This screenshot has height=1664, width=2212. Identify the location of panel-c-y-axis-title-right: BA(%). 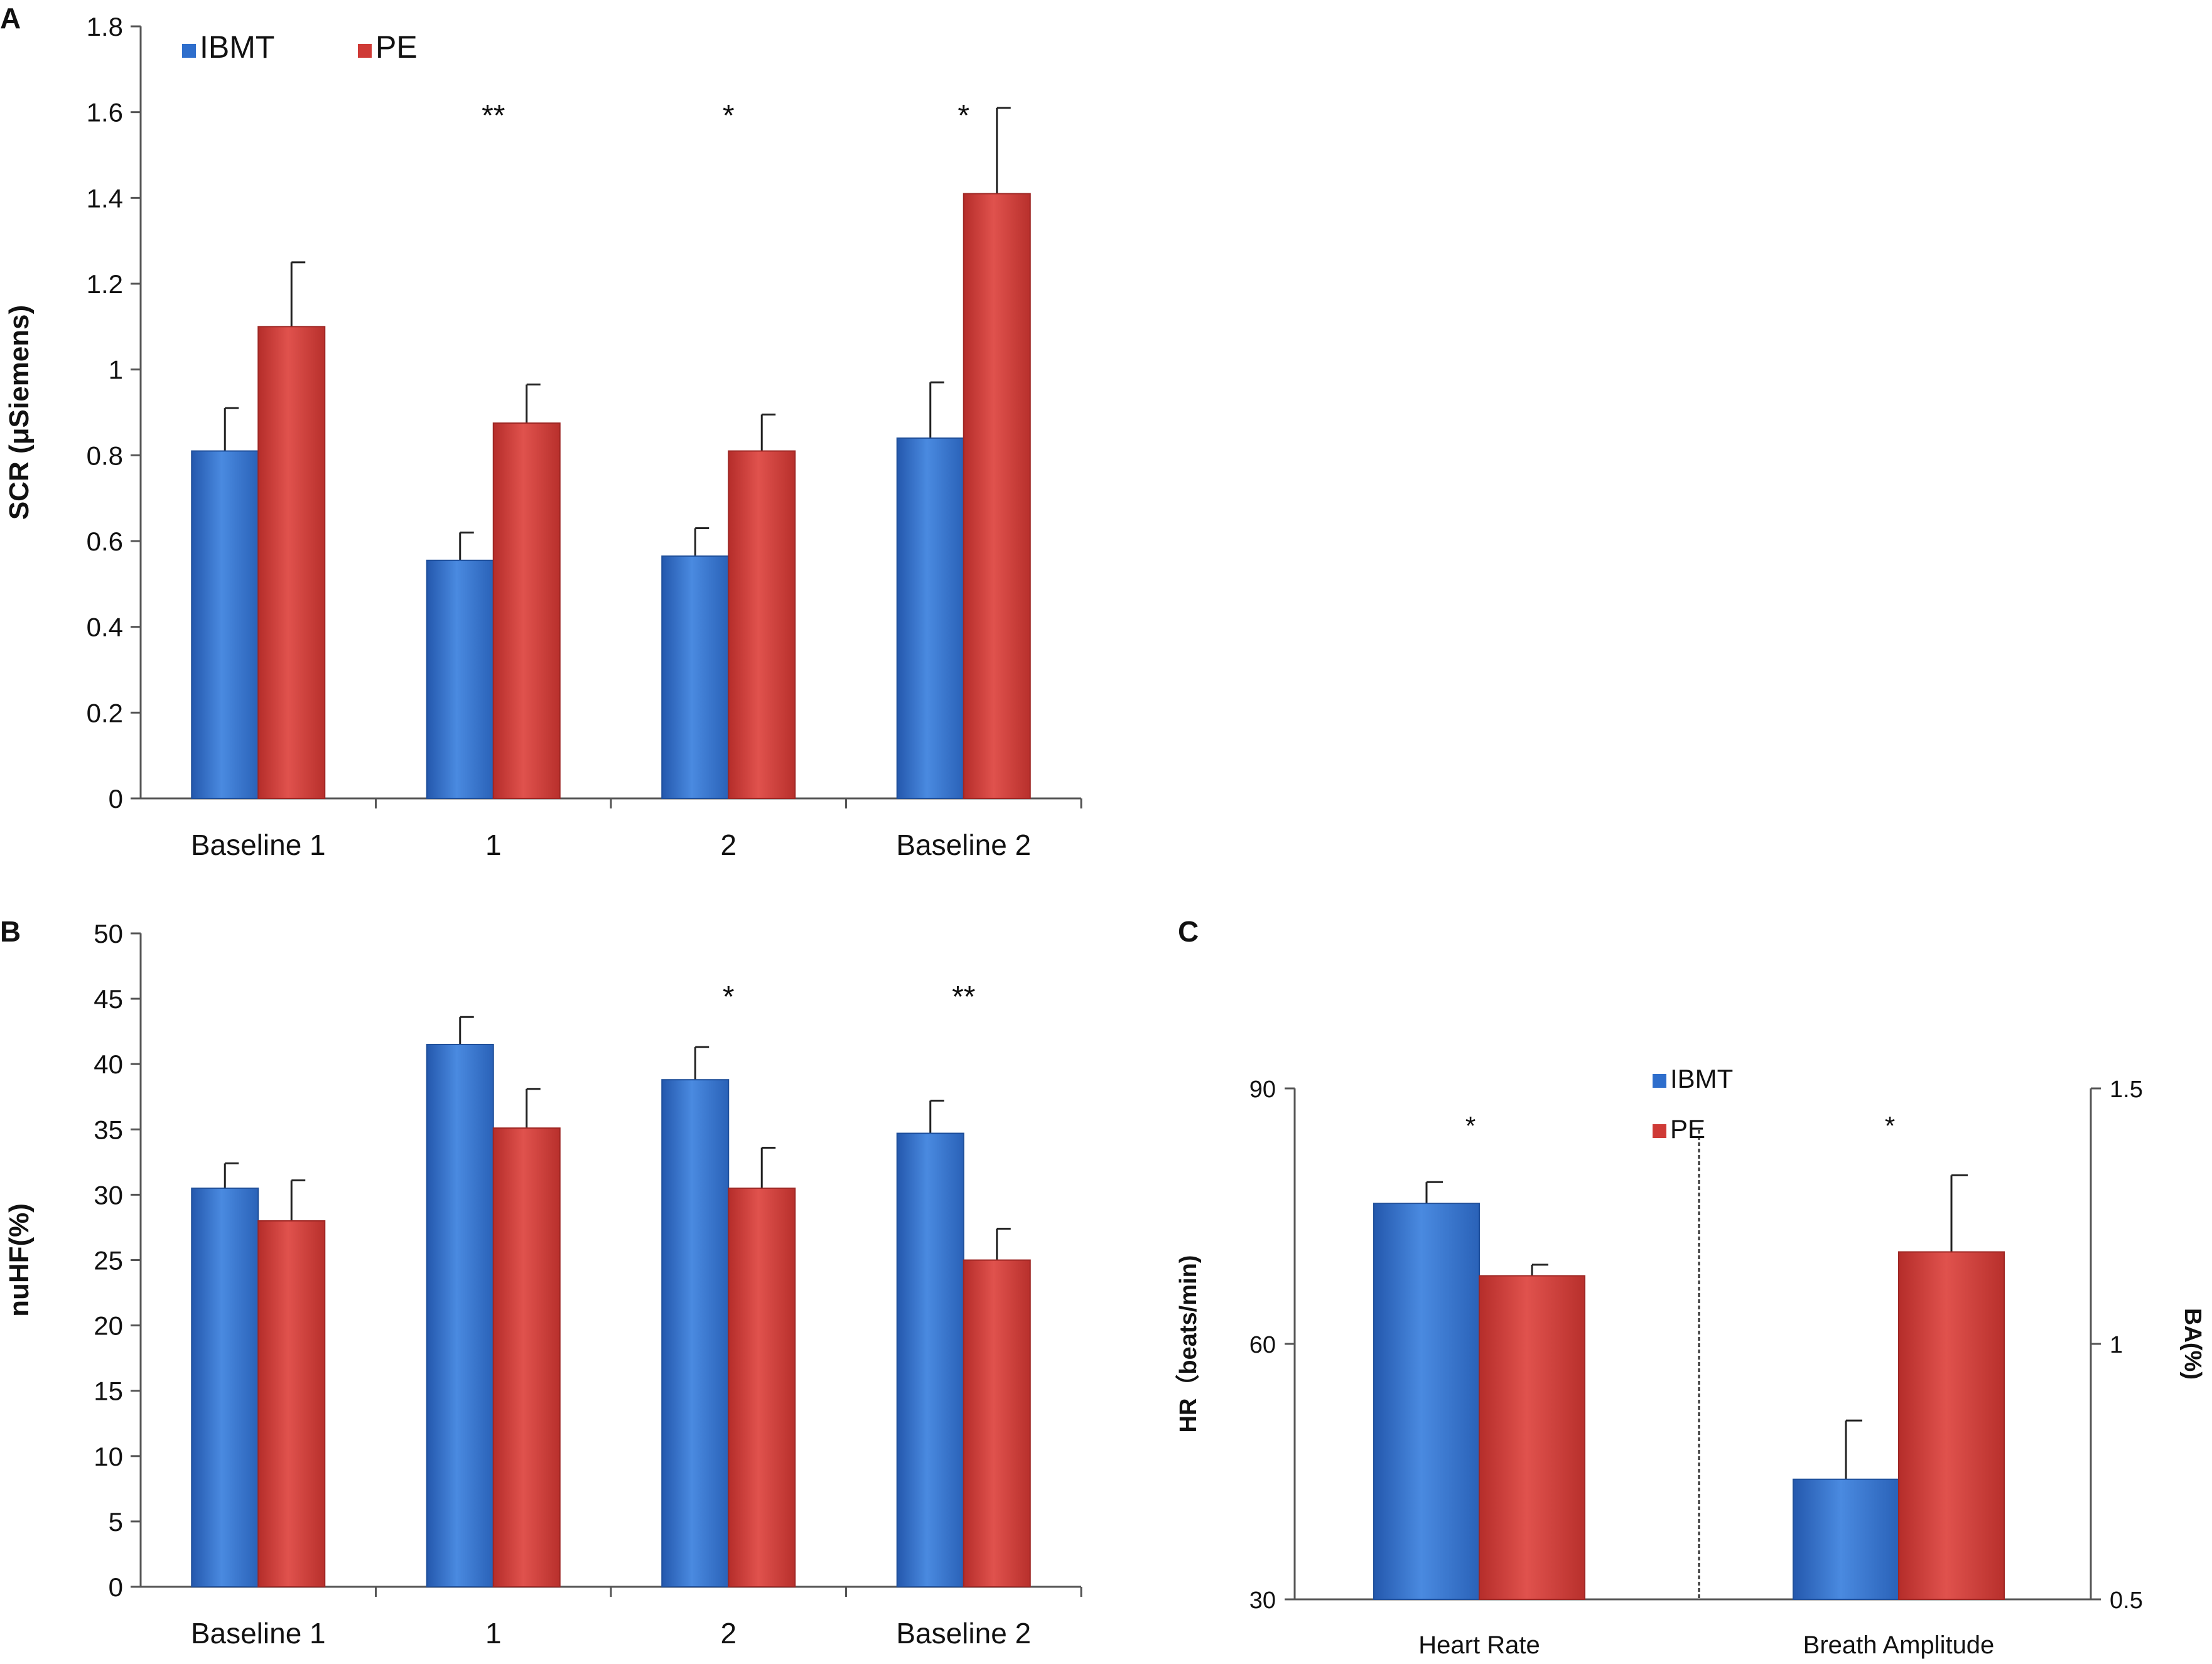
(2192, 1344).